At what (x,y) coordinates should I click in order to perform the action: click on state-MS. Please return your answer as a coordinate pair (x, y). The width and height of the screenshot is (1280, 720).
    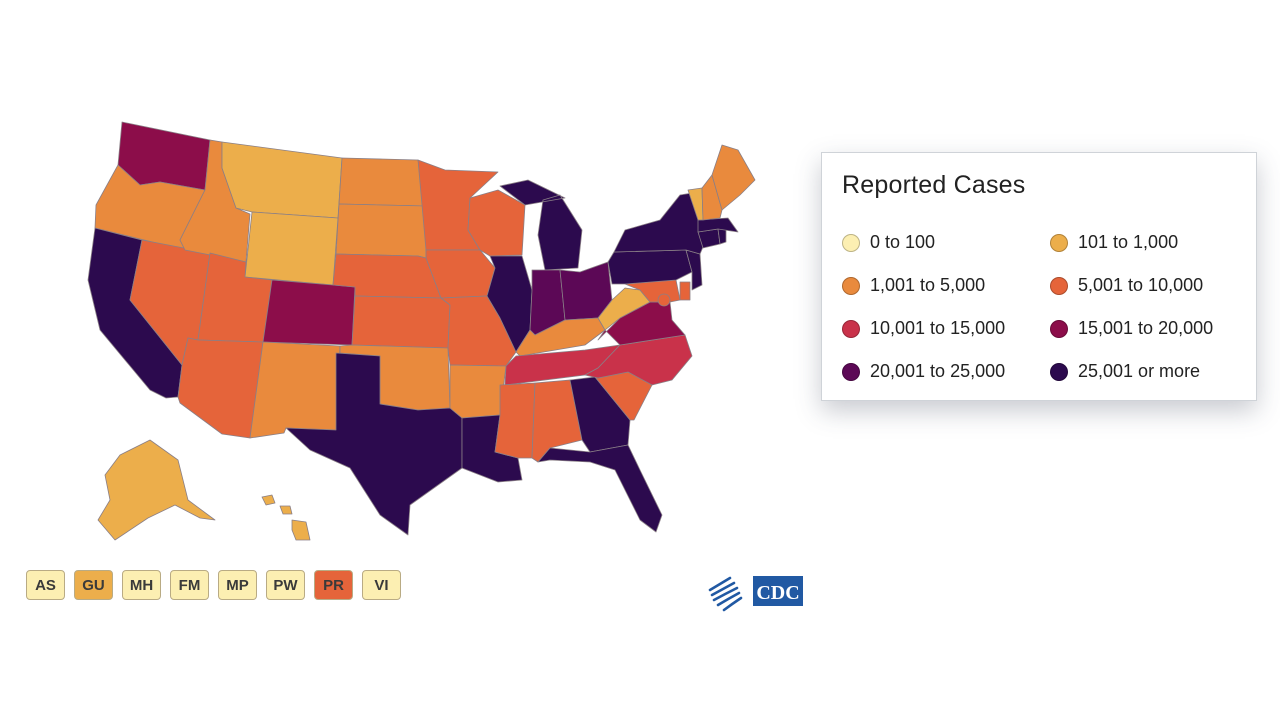
    Looking at the image, I should click on (515, 420).